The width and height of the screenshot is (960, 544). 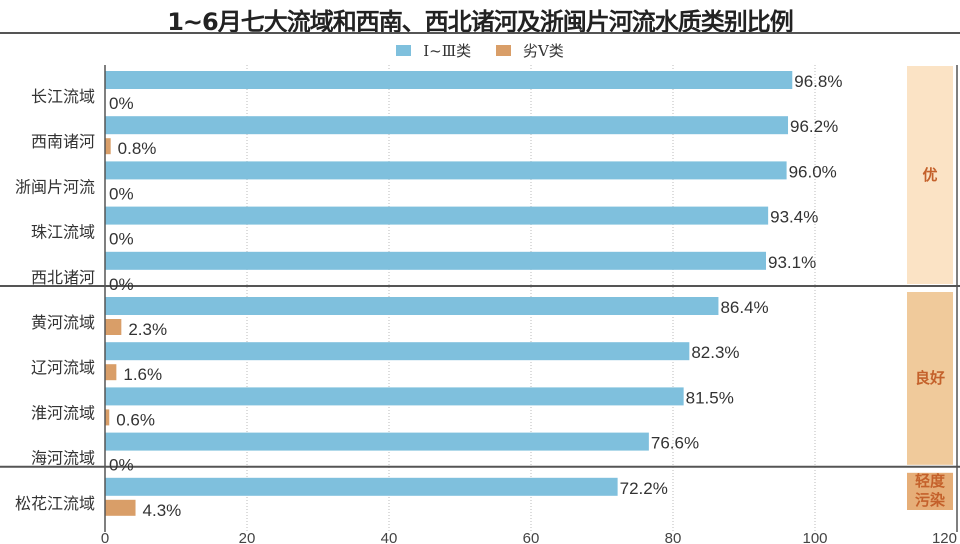 I want to click on bar-value-label: 0.8%, so click(x=137, y=148).